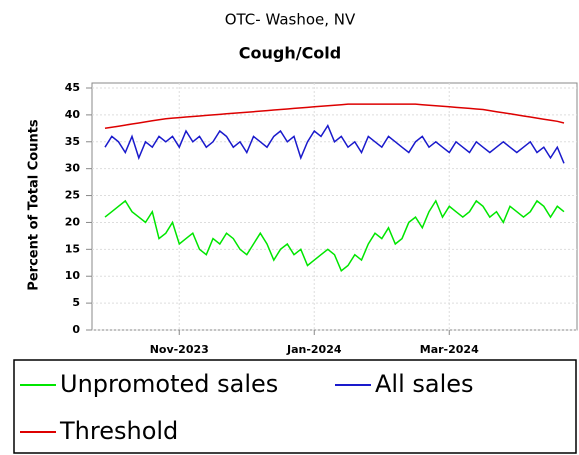 The height and width of the screenshot is (455, 579). I want to click on chart-subtitle: Cough/Cold, so click(290, 53).